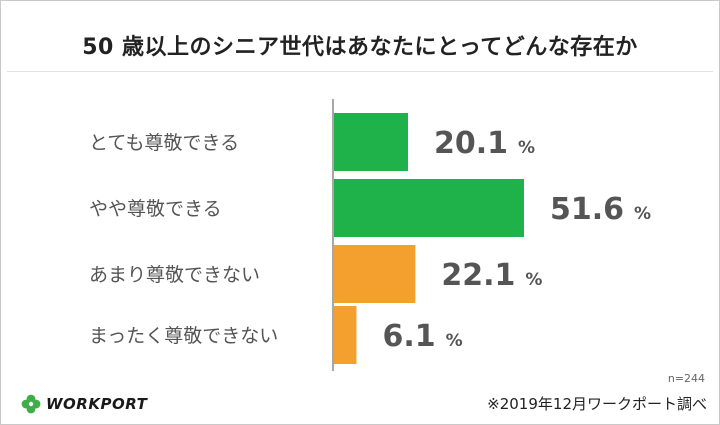 This screenshot has width=720, height=425. I want to click on workport-logo: WORKPORT, so click(84, 404).